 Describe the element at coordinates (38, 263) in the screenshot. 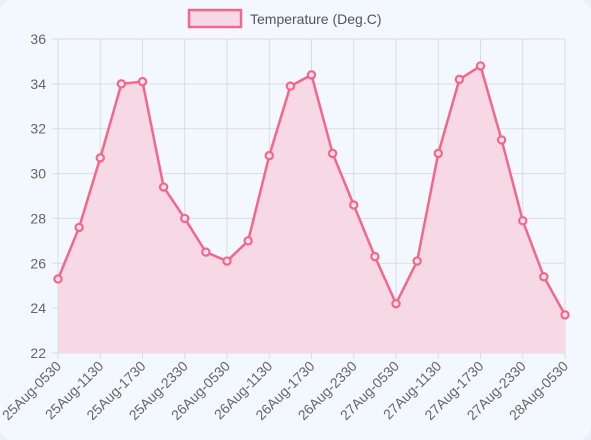

I see `y-tick-label: 26` at that location.